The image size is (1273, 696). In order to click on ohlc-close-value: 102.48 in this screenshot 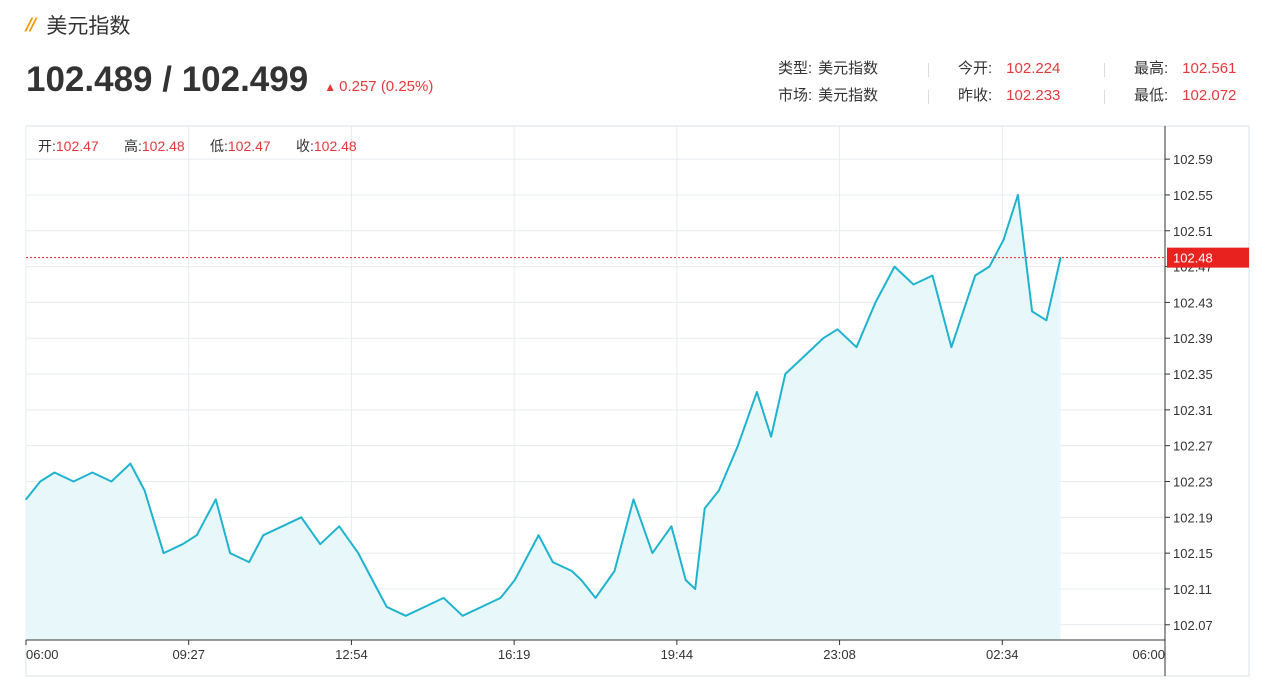, I will do `click(335, 146)`.